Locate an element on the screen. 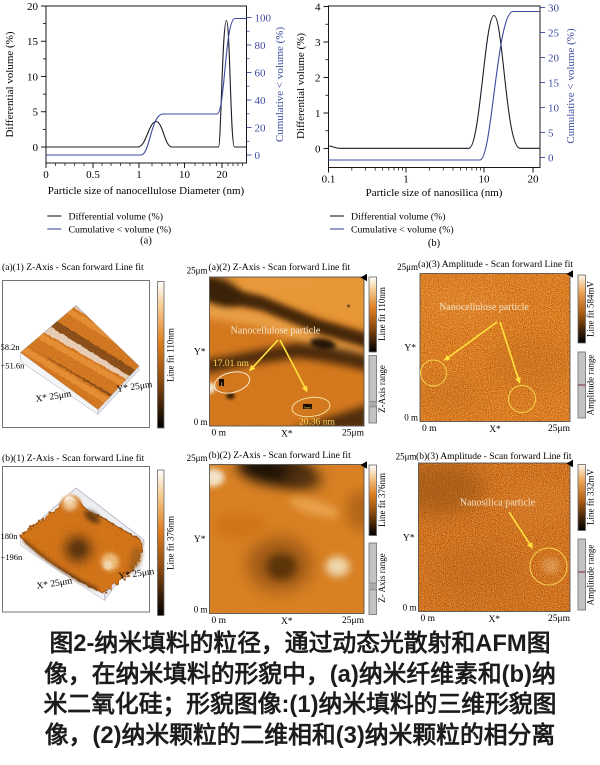 The image size is (600, 765). svg-text: 80 is located at coordinates (261, 46).